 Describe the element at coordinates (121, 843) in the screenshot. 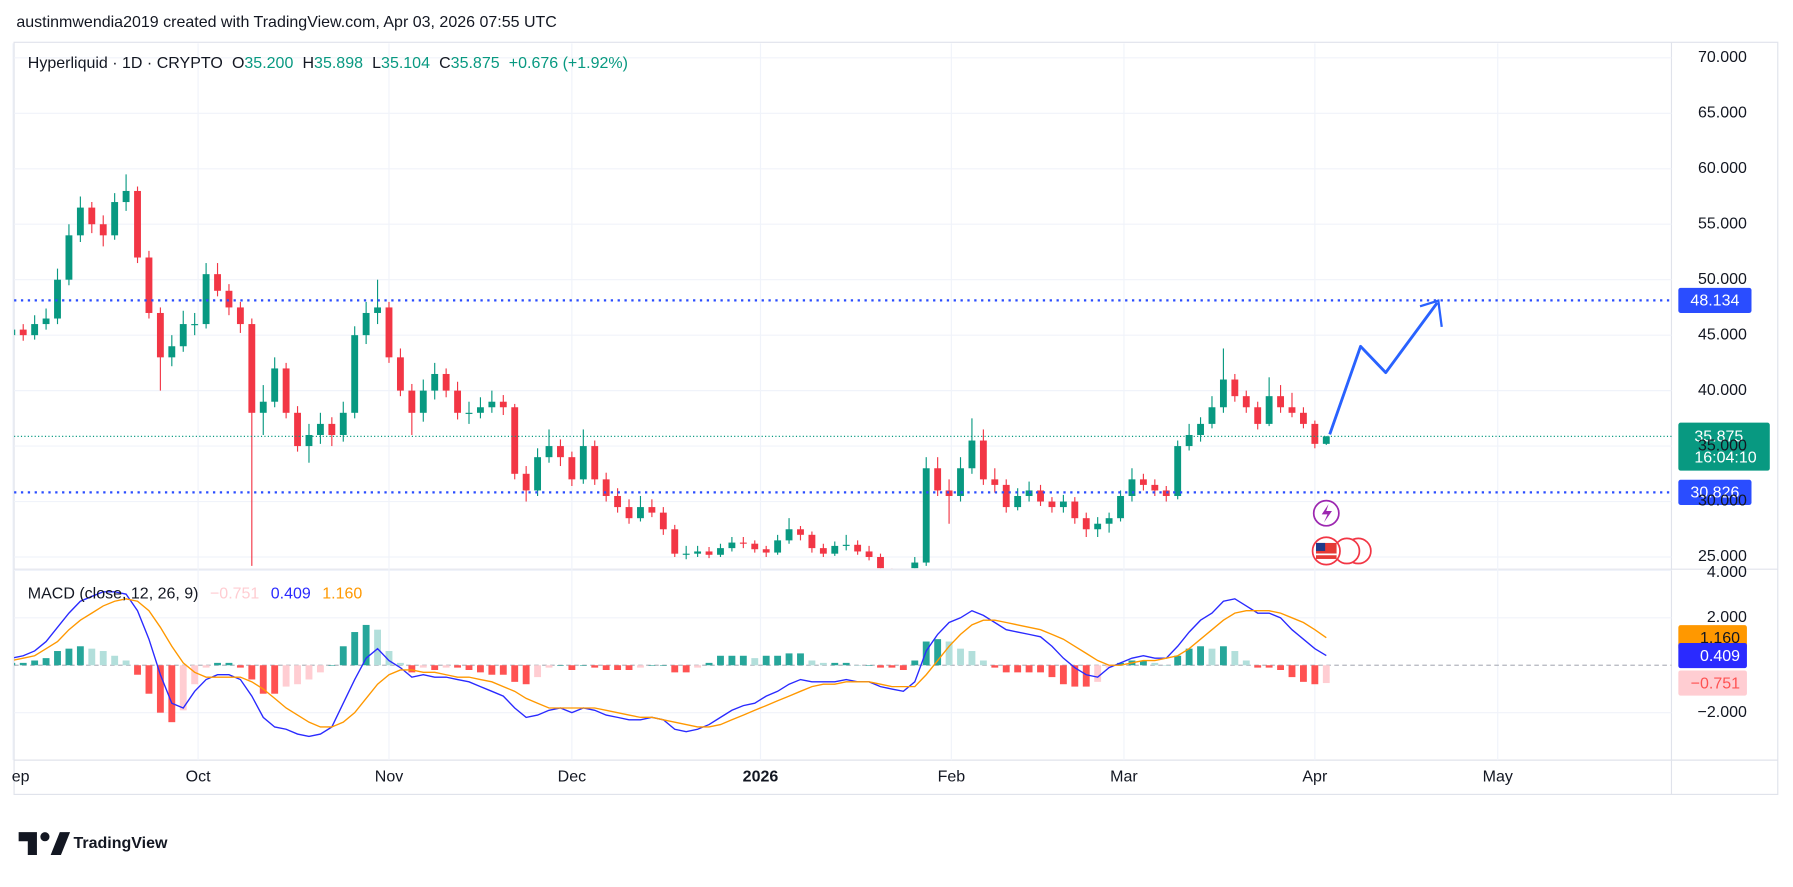

I see `brand: TradingView` at that location.